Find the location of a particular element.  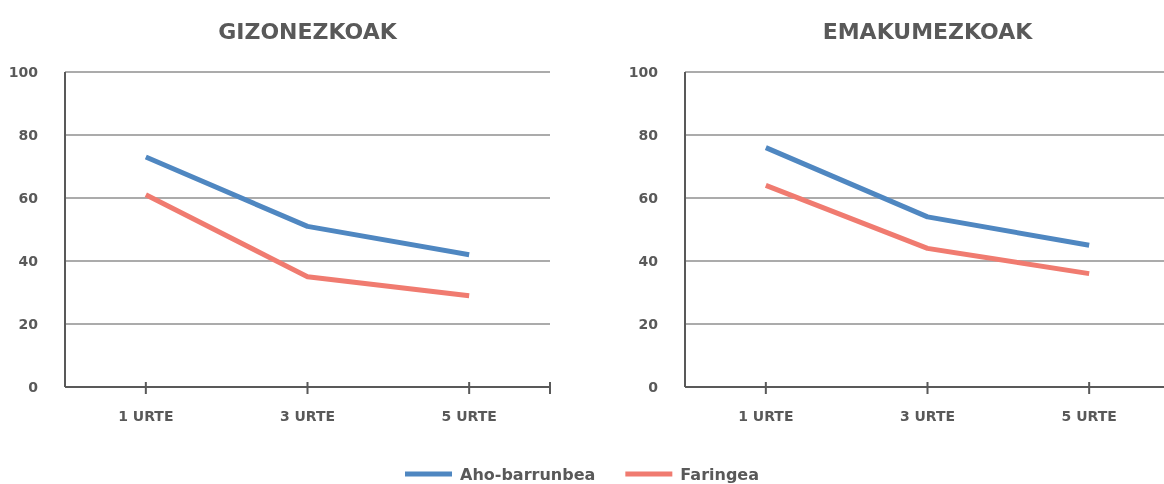

chart-title: EMAKUMEZKOAK is located at coordinates (928, 31).